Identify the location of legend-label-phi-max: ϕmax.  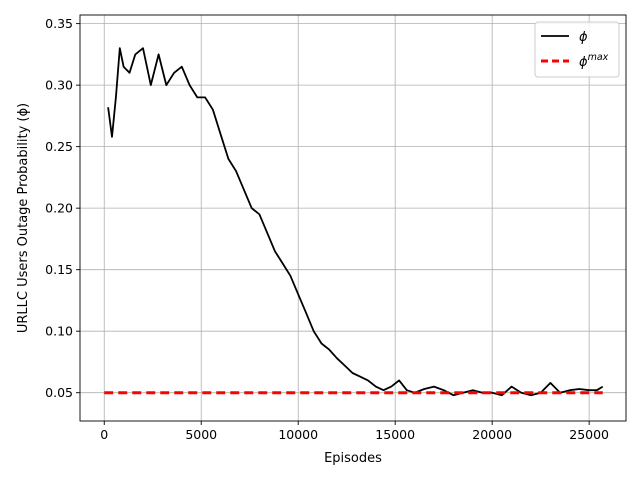
(594, 61).